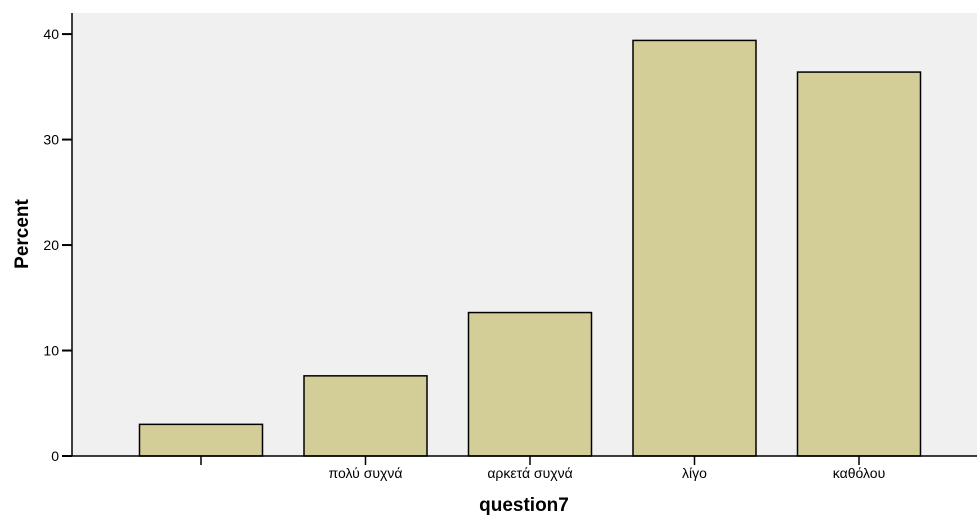 Image resolution: width=977 pixels, height=516 pixels. What do you see at coordinates (51, 34) in the screenshot?
I see `y-tick-label: 40` at bounding box center [51, 34].